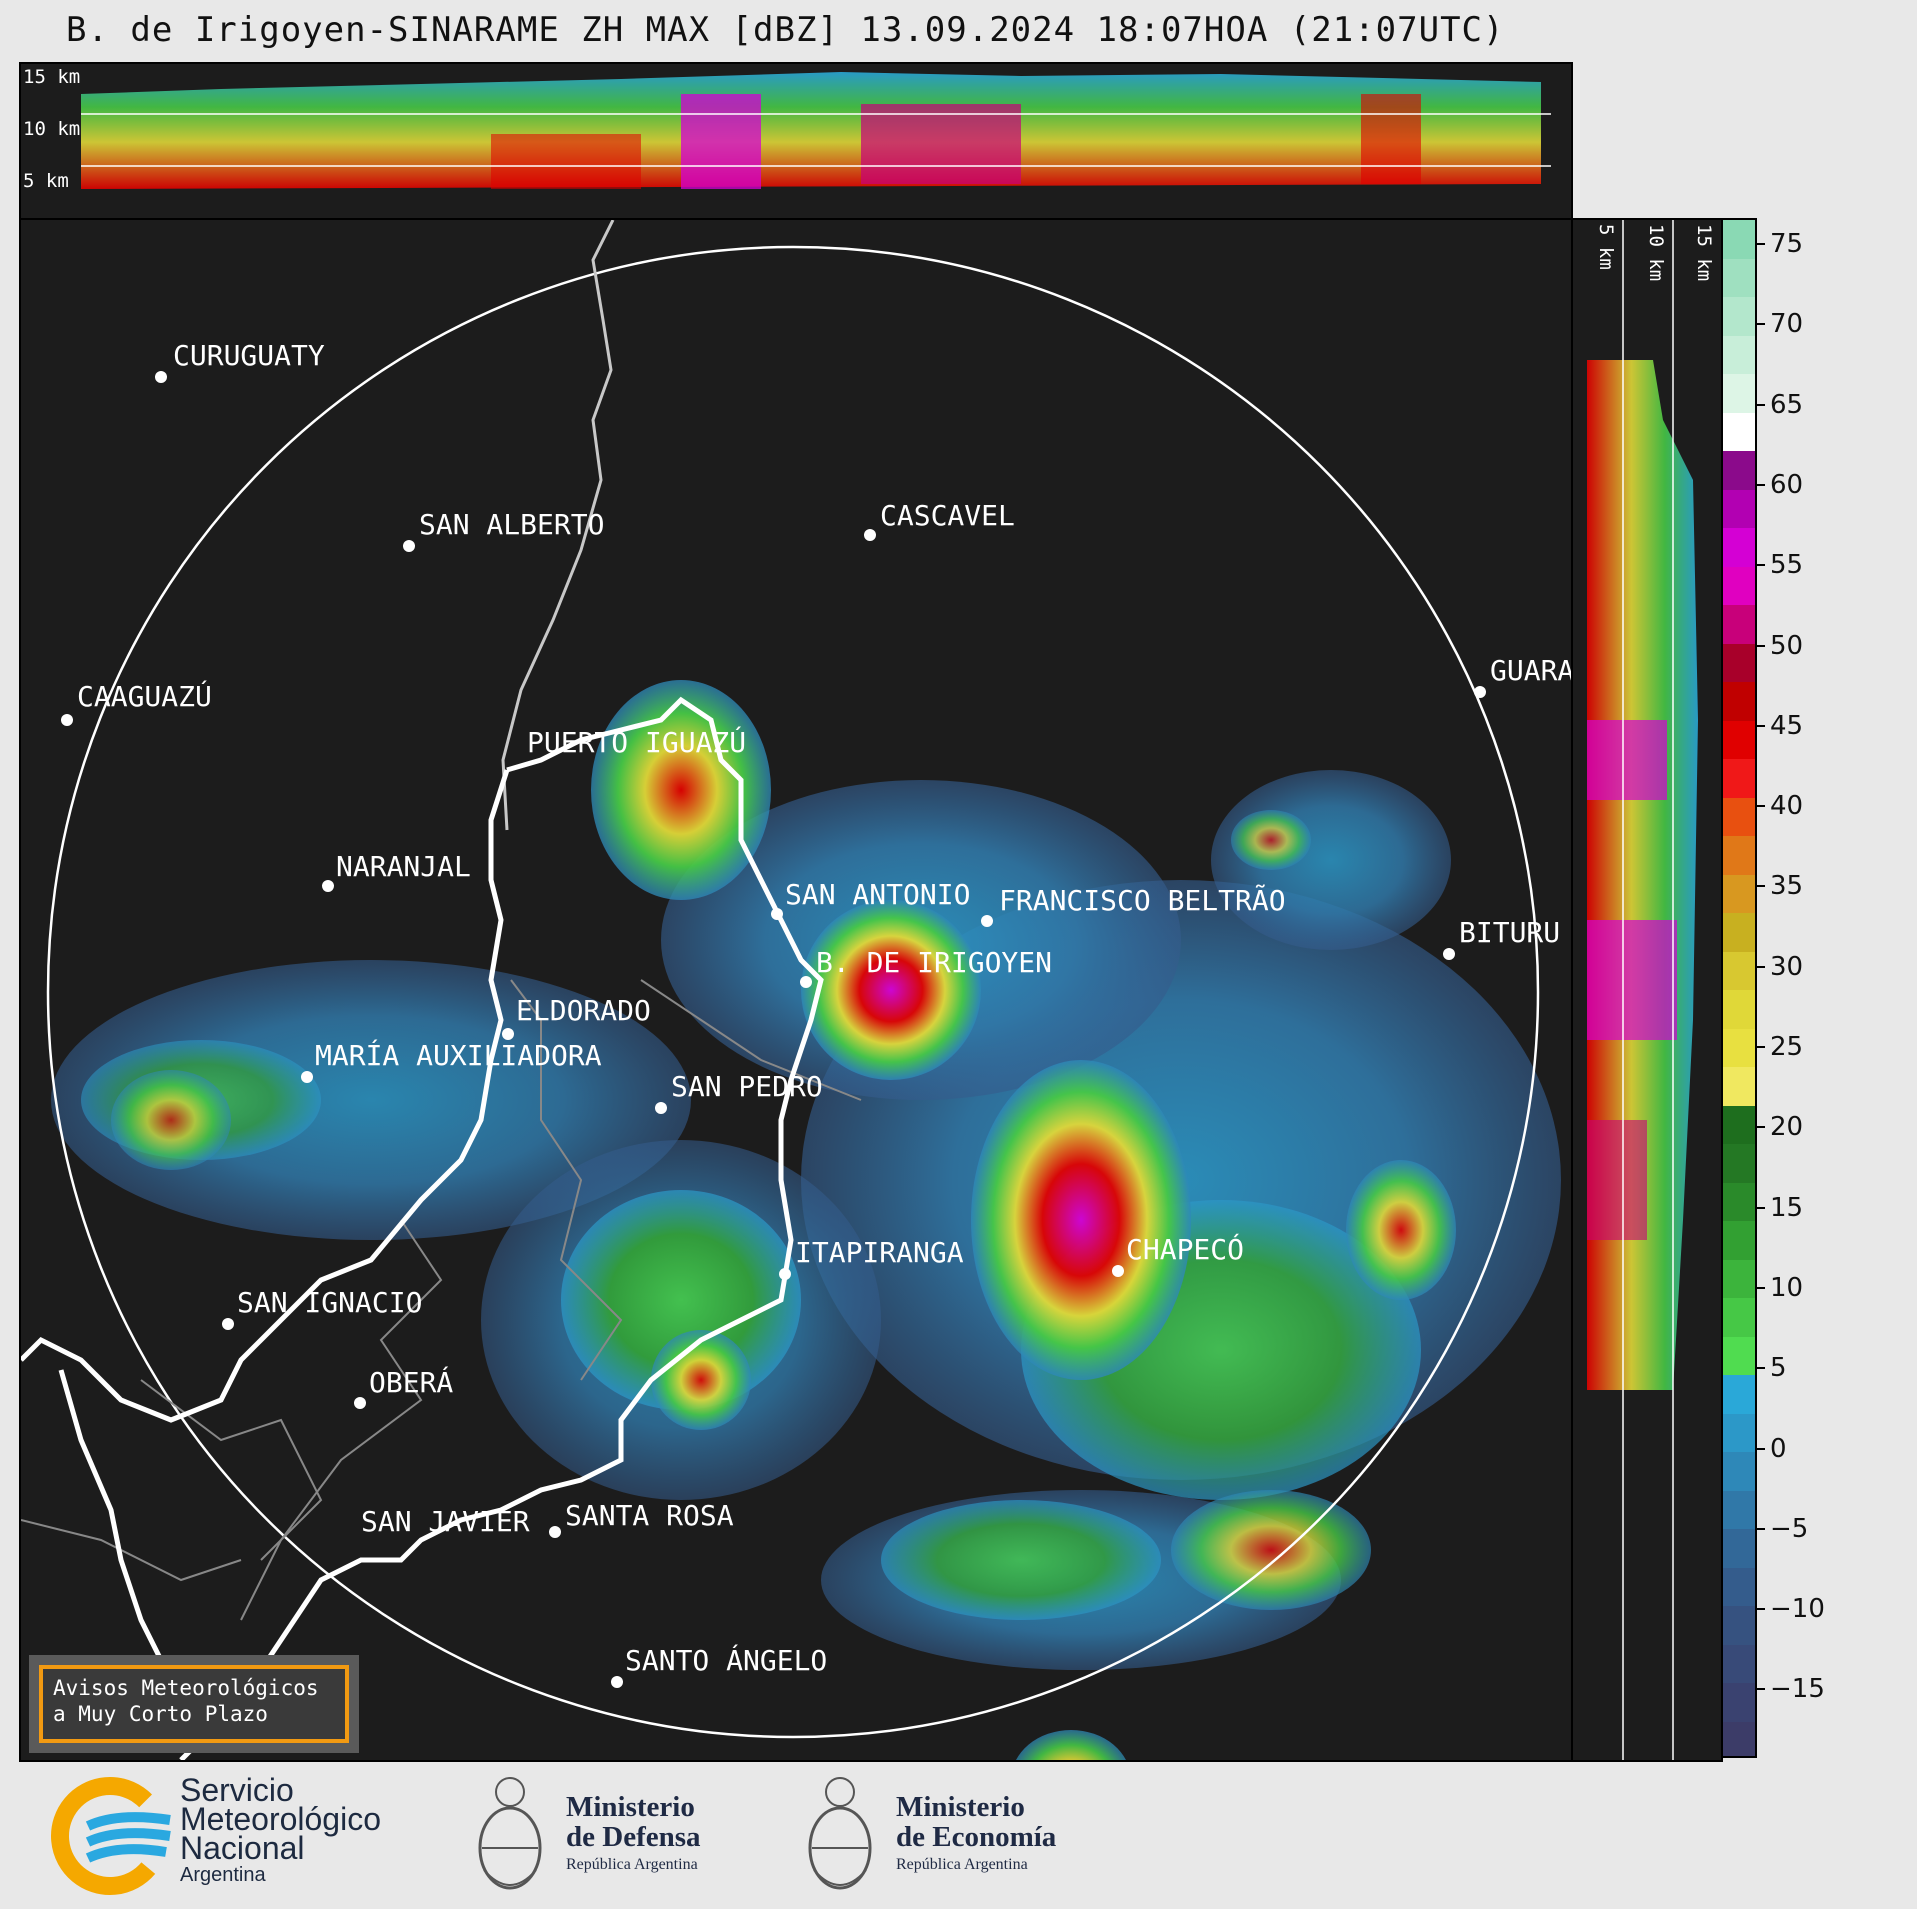 The width and height of the screenshot is (1917, 1909). I want to click on city-label-itapiranga: ITAPIRANGA, so click(879, 1252).